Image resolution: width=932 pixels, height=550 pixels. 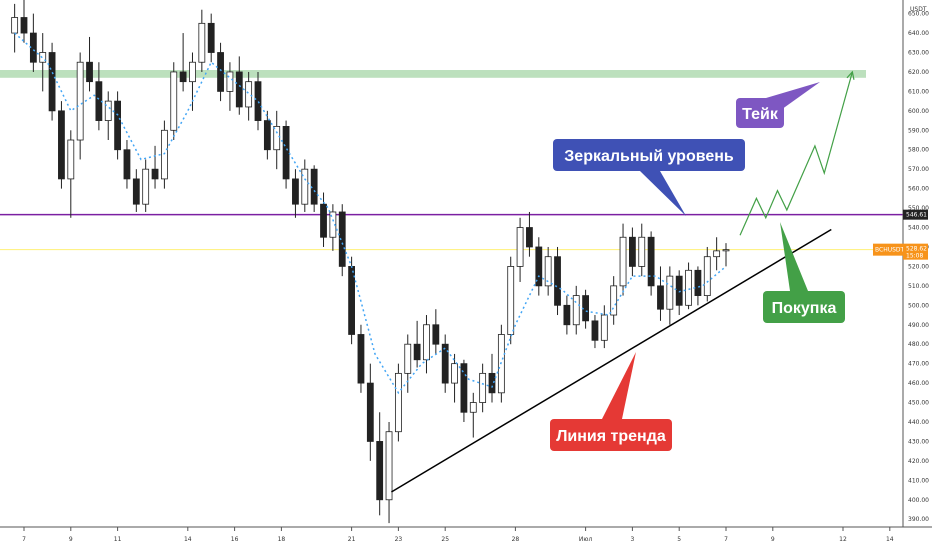 I want to click on current-price-tag-right, so click(x=915, y=251).